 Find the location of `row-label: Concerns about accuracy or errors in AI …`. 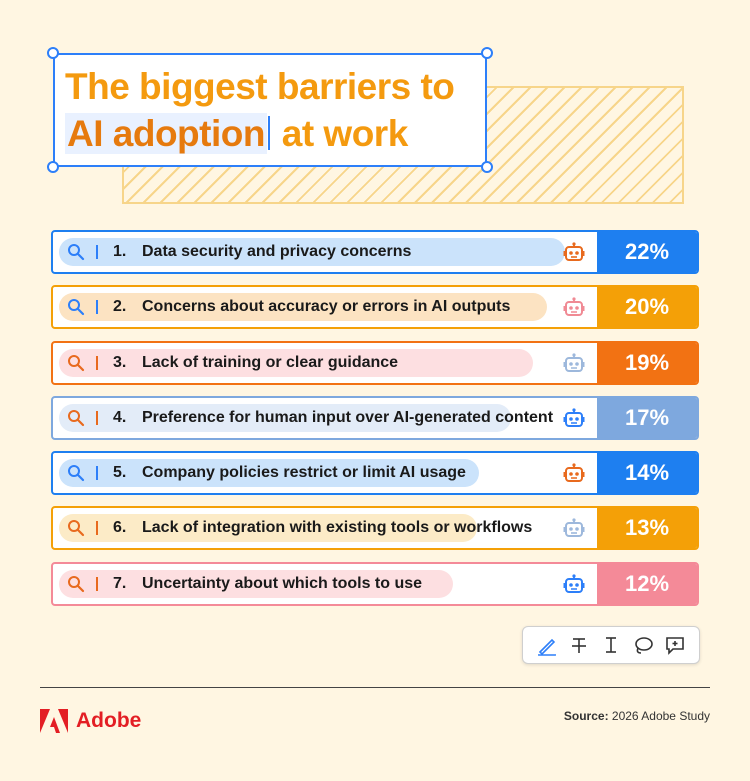

row-label: Concerns about accuracy or errors in AI … is located at coordinates (326, 307).